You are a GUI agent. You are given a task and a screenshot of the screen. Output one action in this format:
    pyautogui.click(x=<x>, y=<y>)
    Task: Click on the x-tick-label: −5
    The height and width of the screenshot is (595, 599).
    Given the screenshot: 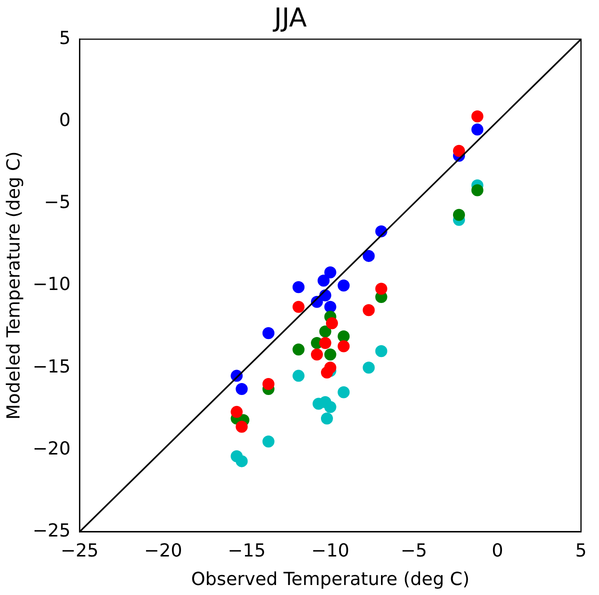 What is the action you would take?
    pyautogui.click(x=414, y=551)
    